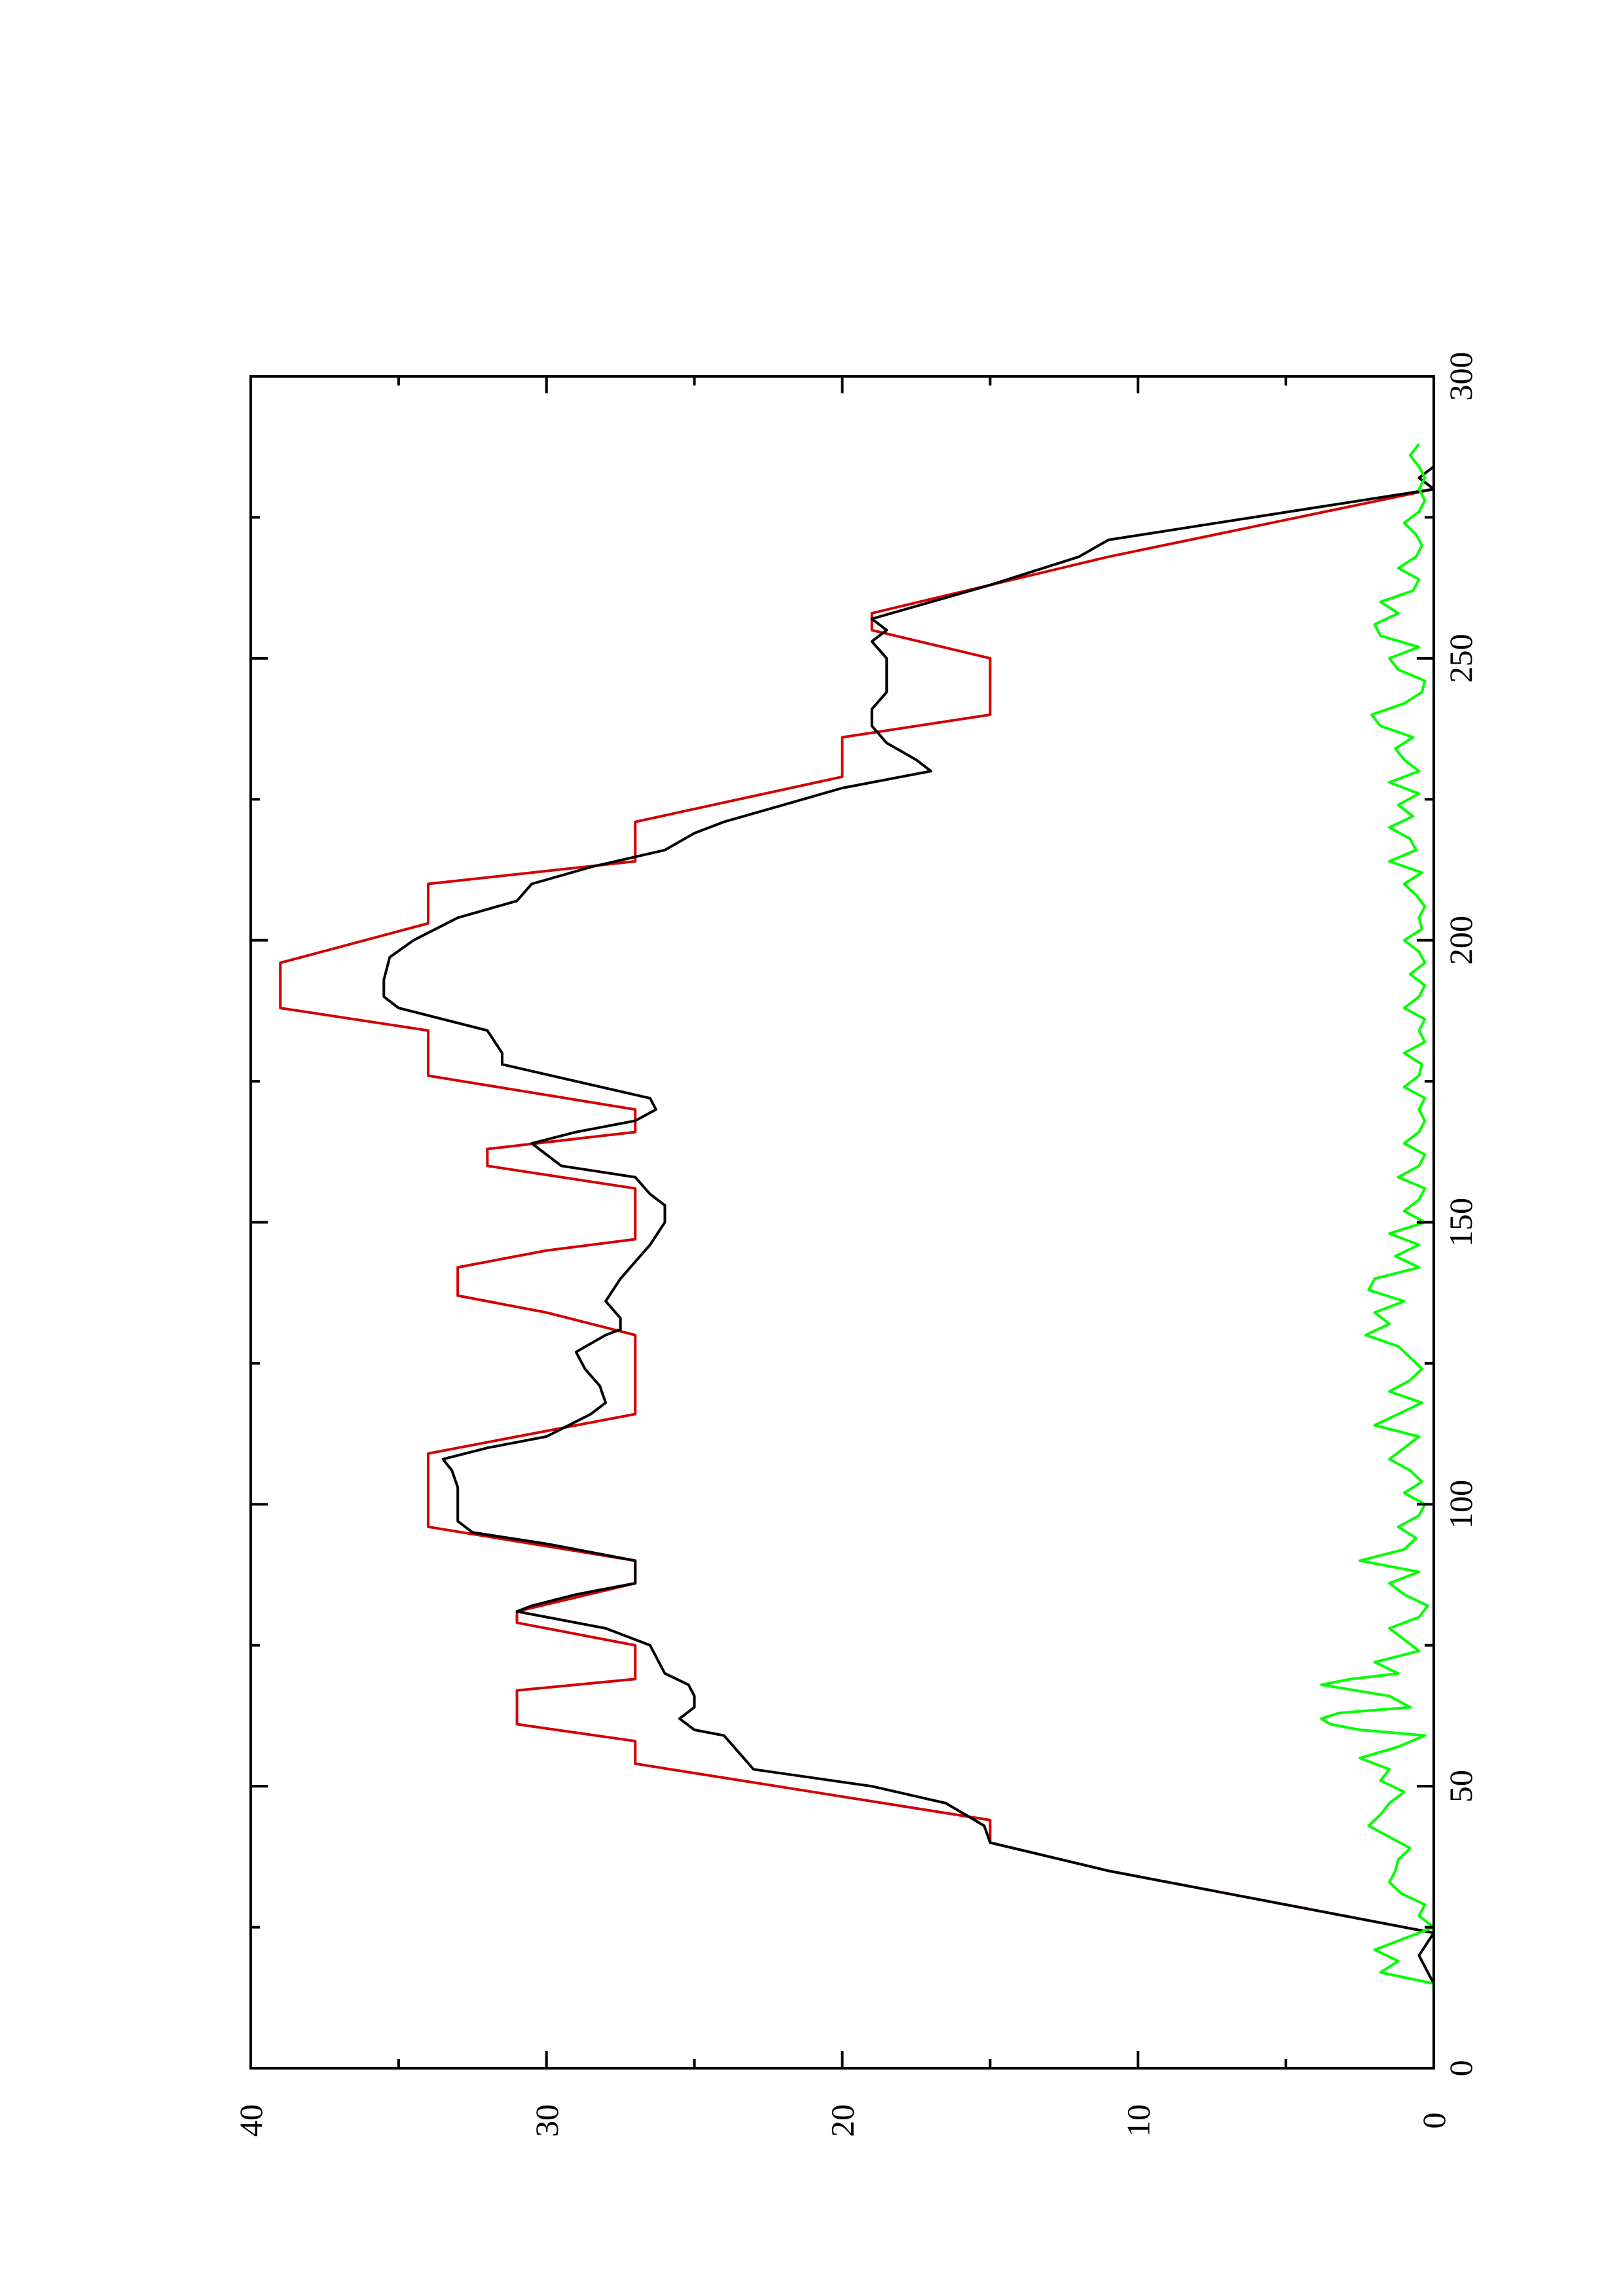  What do you see at coordinates (1460, 1504) in the screenshot?
I see `x-tick-label: 100` at bounding box center [1460, 1504].